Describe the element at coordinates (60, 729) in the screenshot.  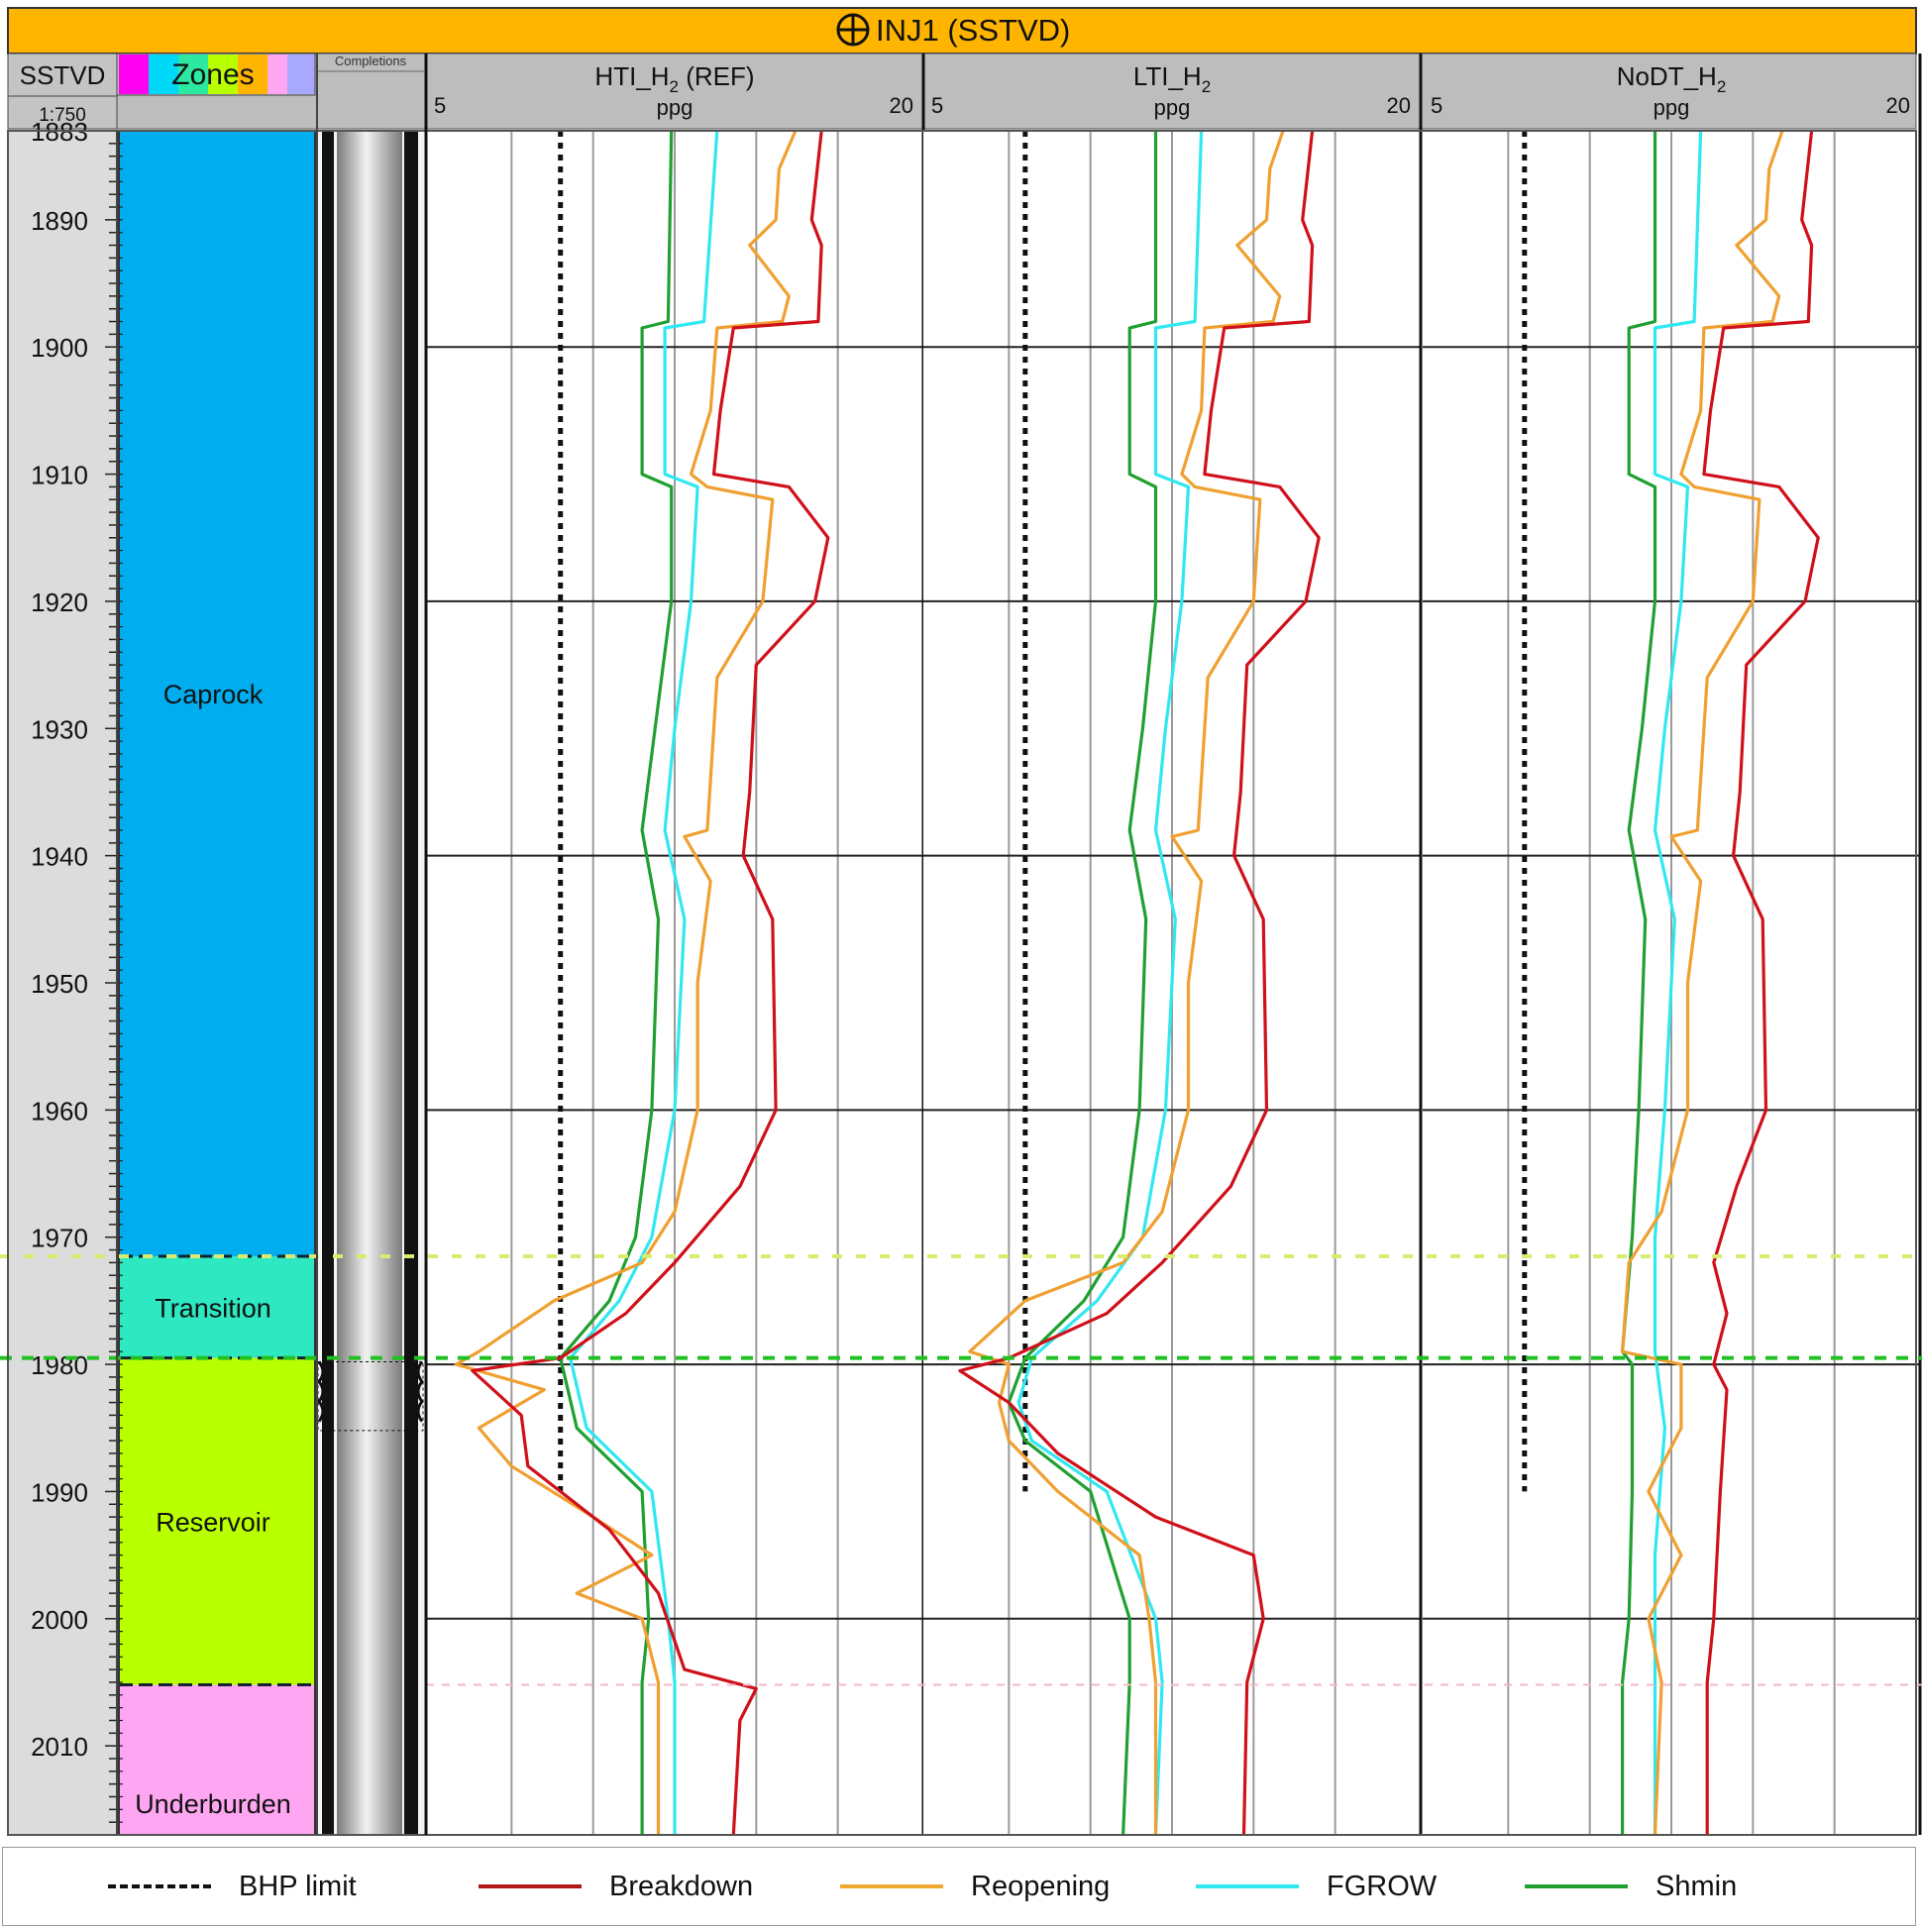
I see `depth-label: 1930` at that location.